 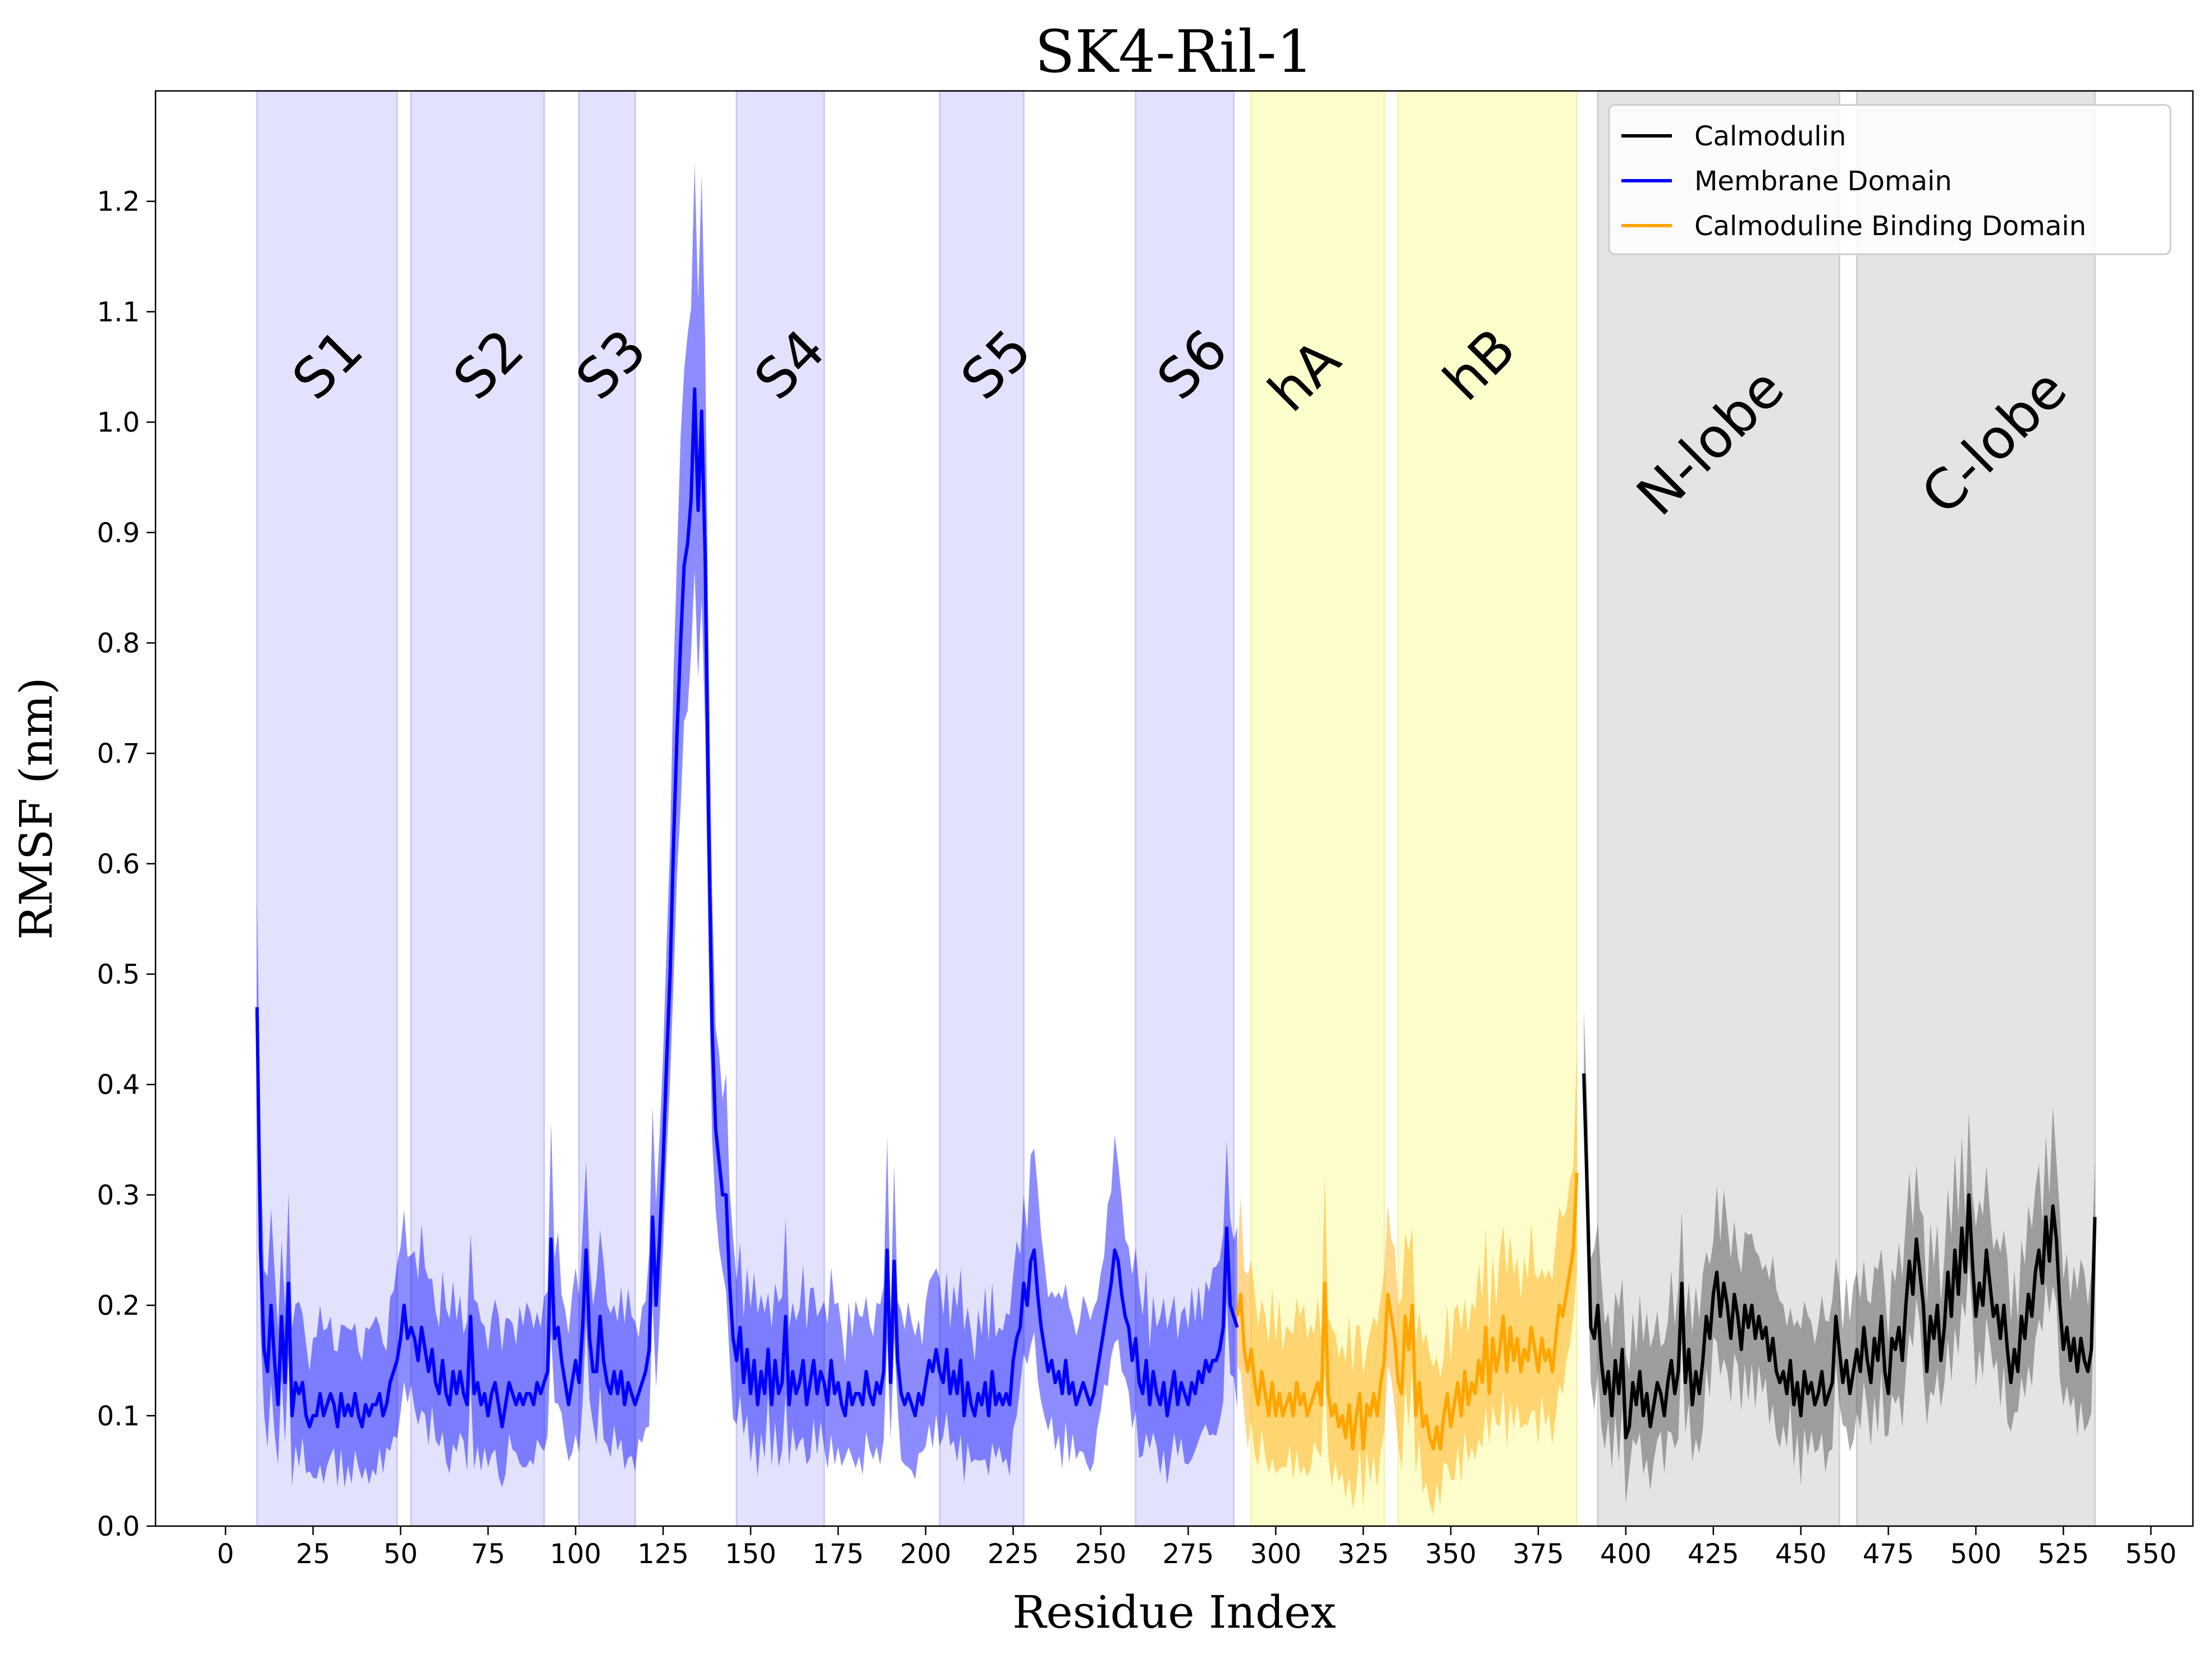 What do you see at coordinates (118, 533) in the screenshot?
I see `y-tick-label: 0.9` at bounding box center [118, 533].